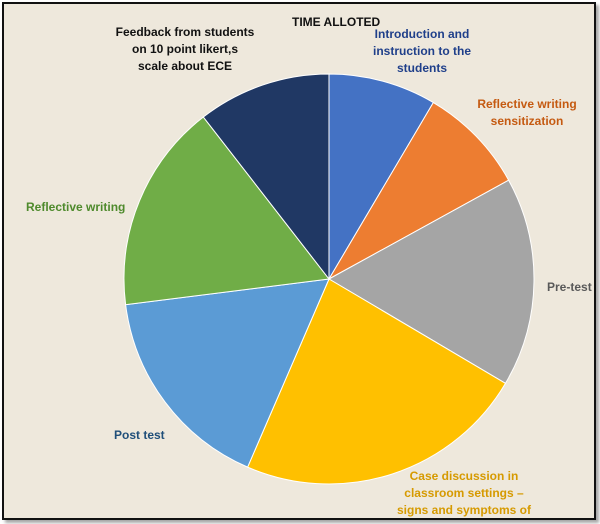  I want to click on chart-title: TIME ALLOTED, so click(336, 22).